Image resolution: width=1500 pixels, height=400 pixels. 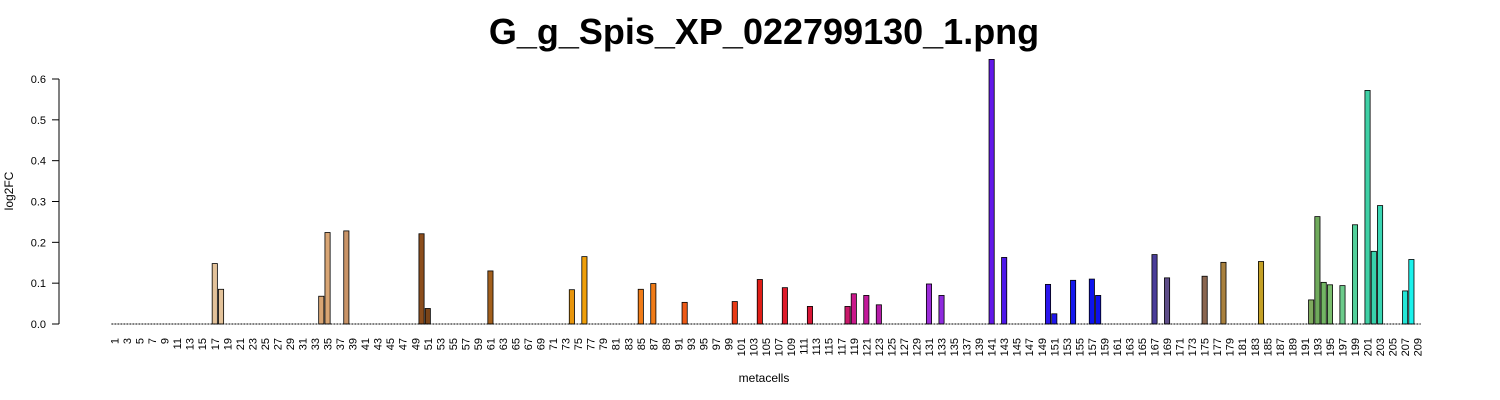 What do you see at coordinates (1043, 347) in the screenshot?
I see `x-tick-label: 149` at bounding box center [1043, 347].